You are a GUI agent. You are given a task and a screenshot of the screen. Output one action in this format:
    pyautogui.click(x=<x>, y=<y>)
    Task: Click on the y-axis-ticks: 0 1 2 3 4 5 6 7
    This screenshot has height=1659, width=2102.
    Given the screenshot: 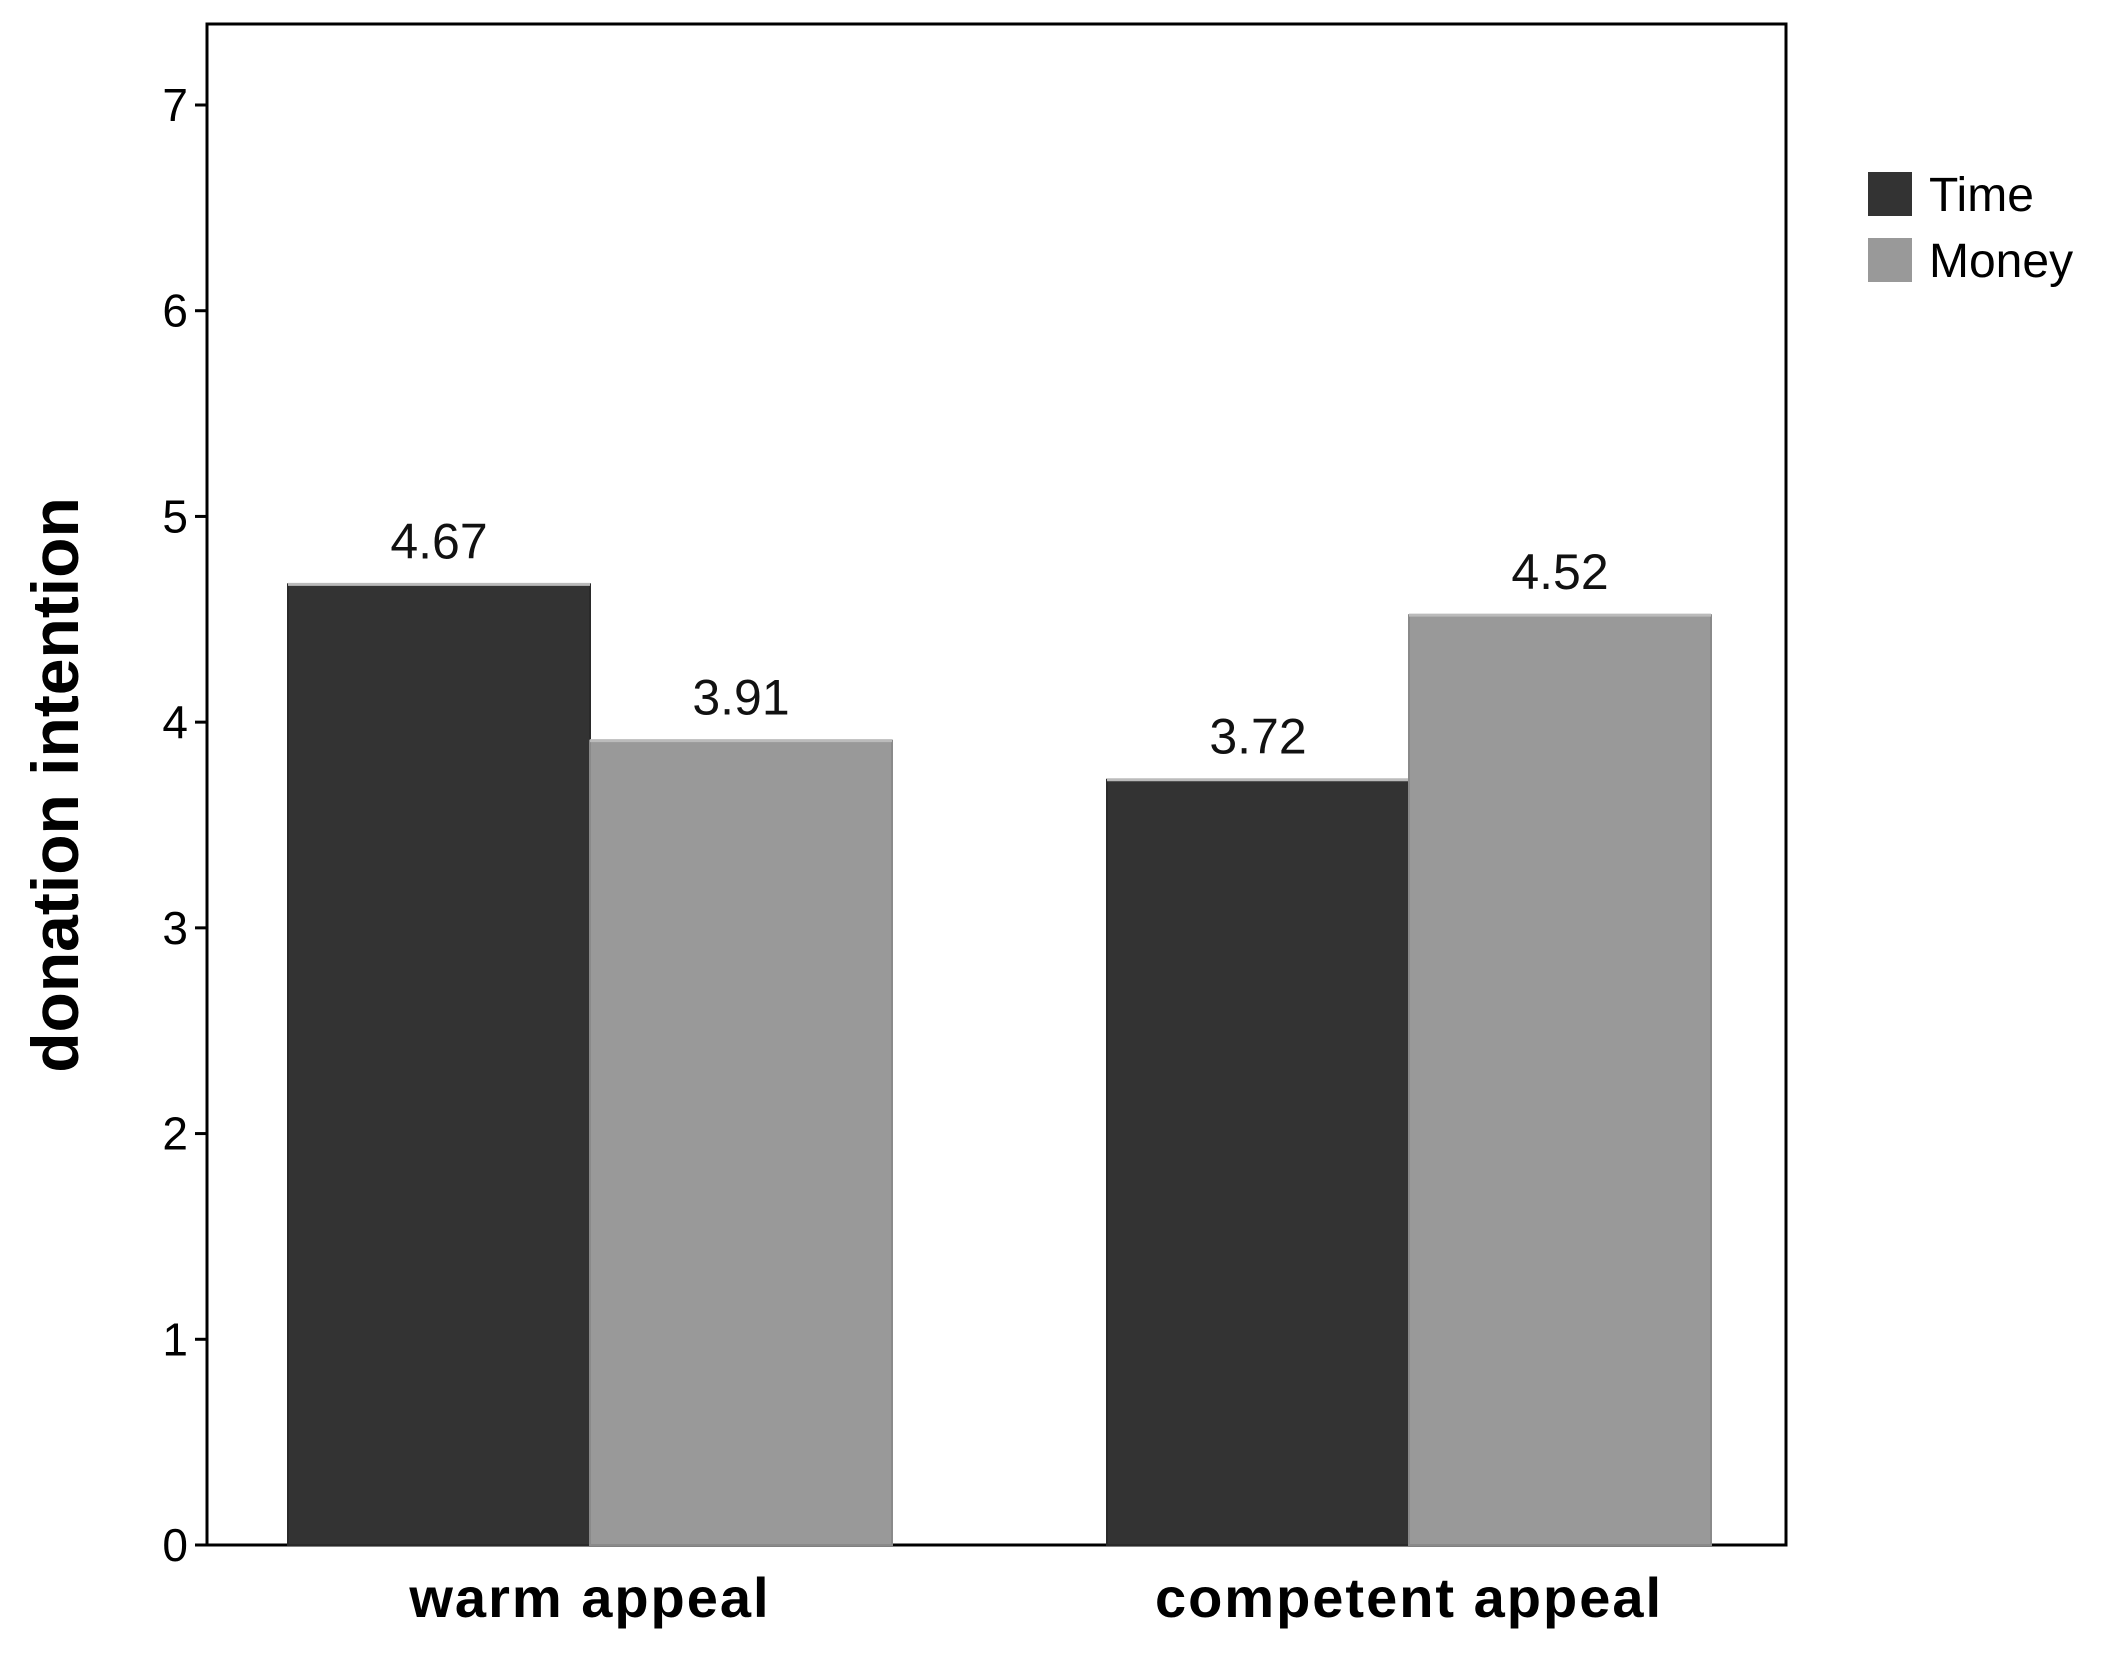 What is the action you would take?
    pyautogui.click(x=184, y=825)
    